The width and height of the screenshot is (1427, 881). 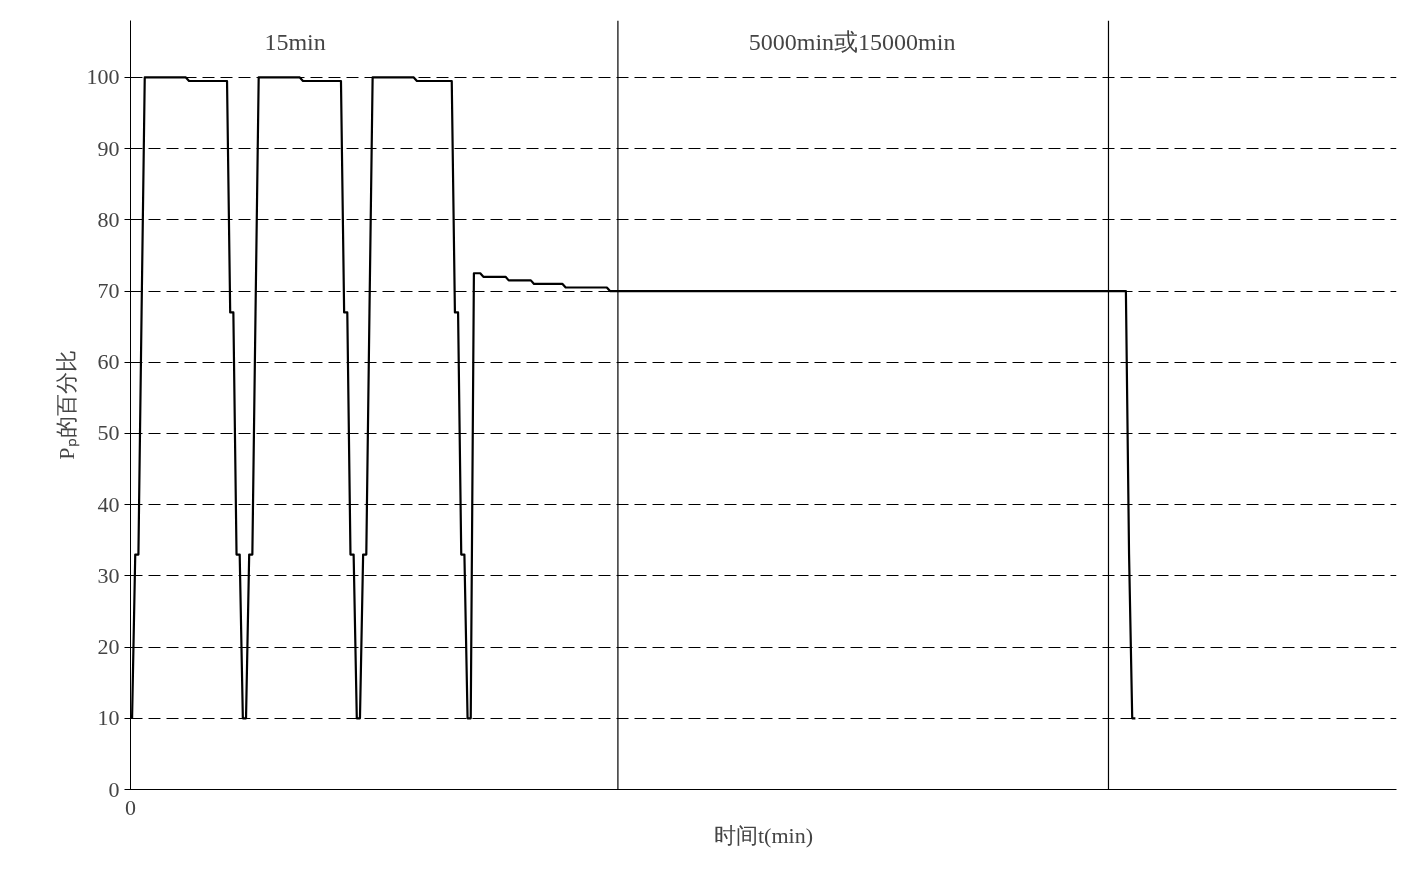 I want to click on y-tick-label: 60, so click(x=108, y=362).